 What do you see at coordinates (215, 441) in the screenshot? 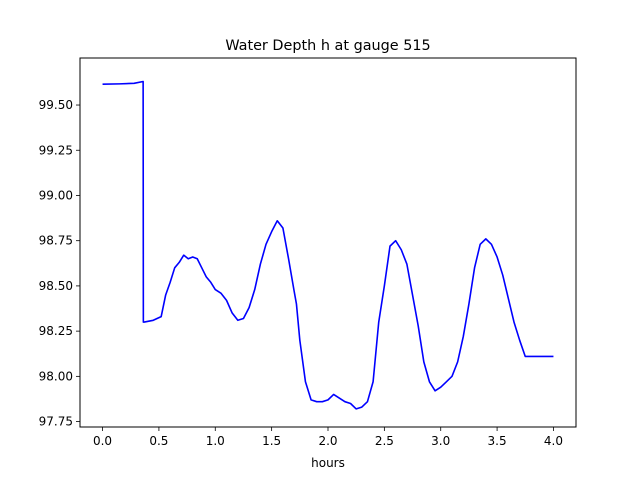
I see `x-tick-label: 1.0` at bounding box center [215, 441].